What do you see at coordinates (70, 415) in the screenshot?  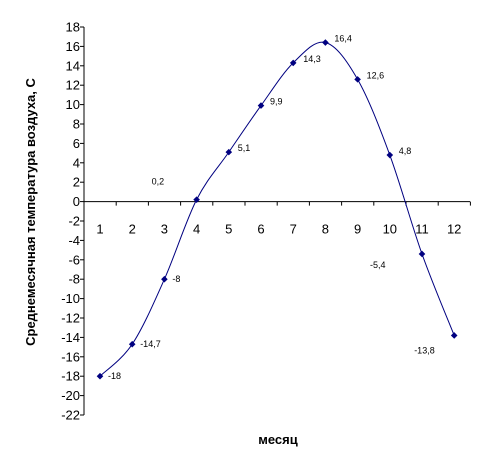 I see `y-tick-label: -22` at bounding box center [70, 415].